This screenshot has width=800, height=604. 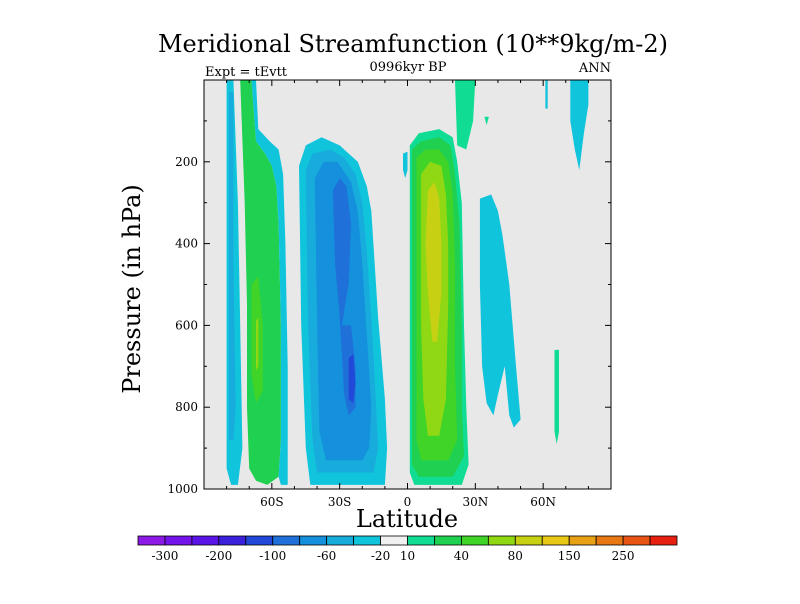 I want to click on colorbar-label: -100, so click(x=272, y=556).